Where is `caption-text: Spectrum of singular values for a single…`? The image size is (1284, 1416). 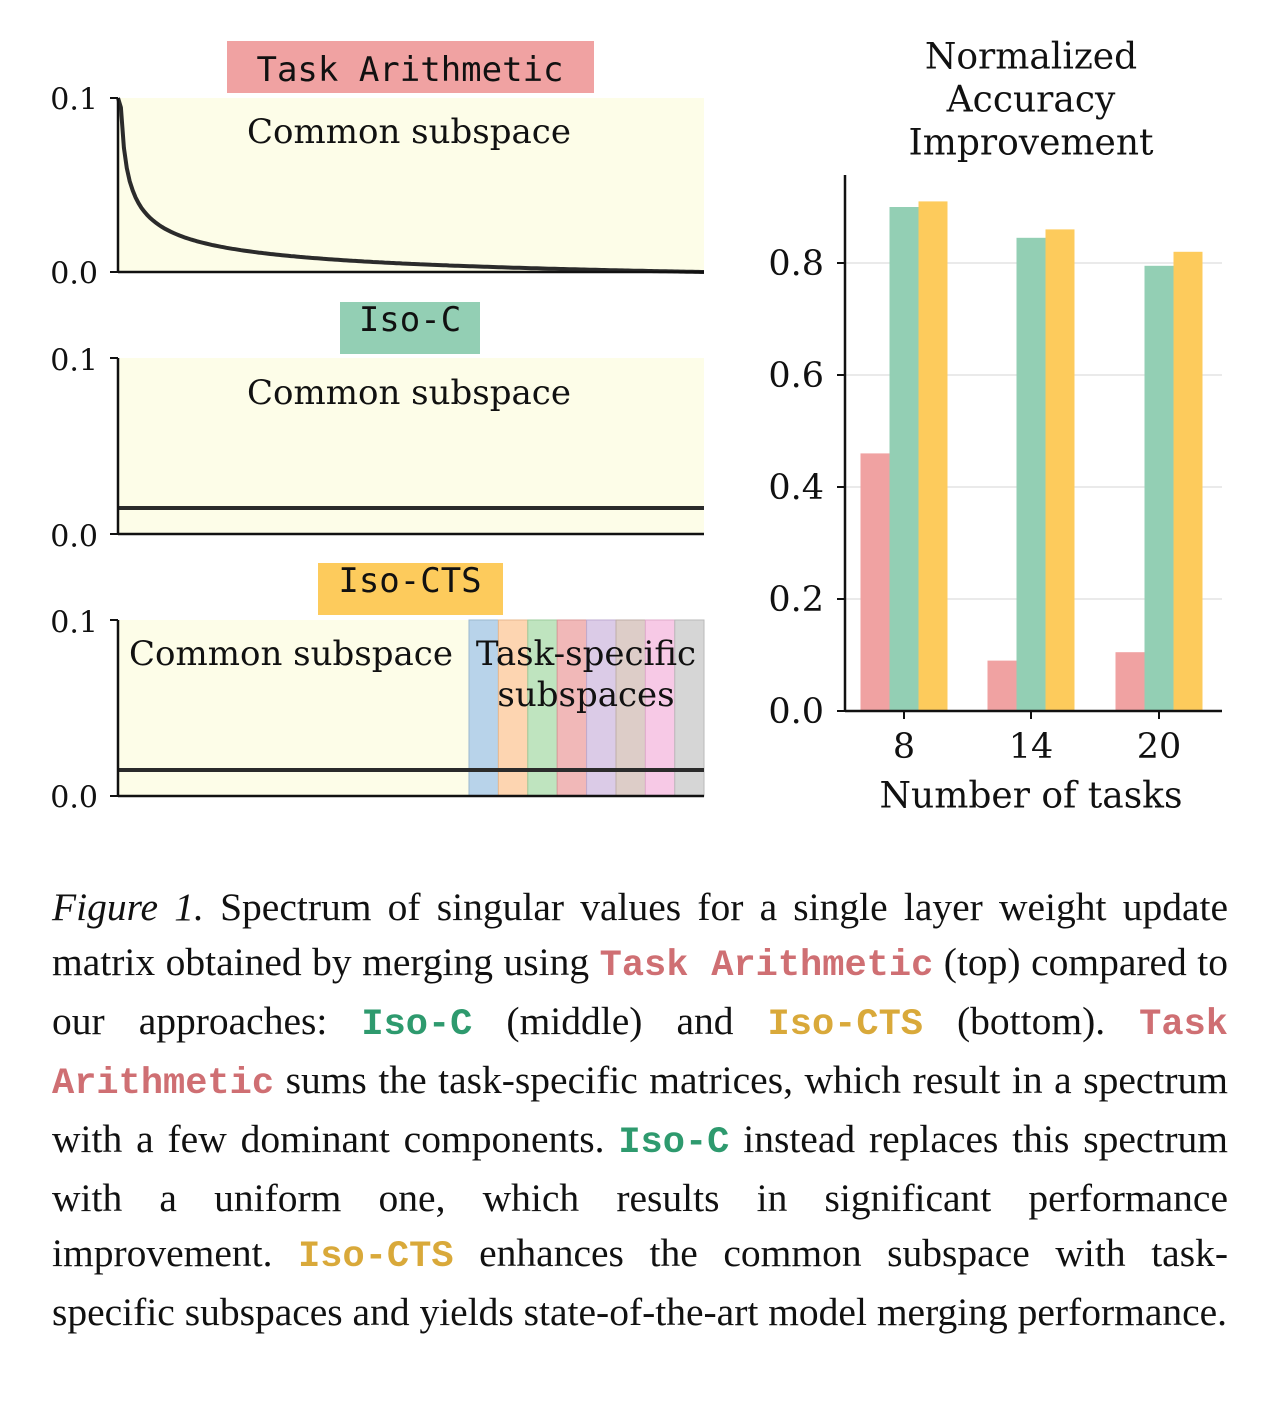
caption-text: Spectrum of singular values for a single… is located at coordinates (640, 934).